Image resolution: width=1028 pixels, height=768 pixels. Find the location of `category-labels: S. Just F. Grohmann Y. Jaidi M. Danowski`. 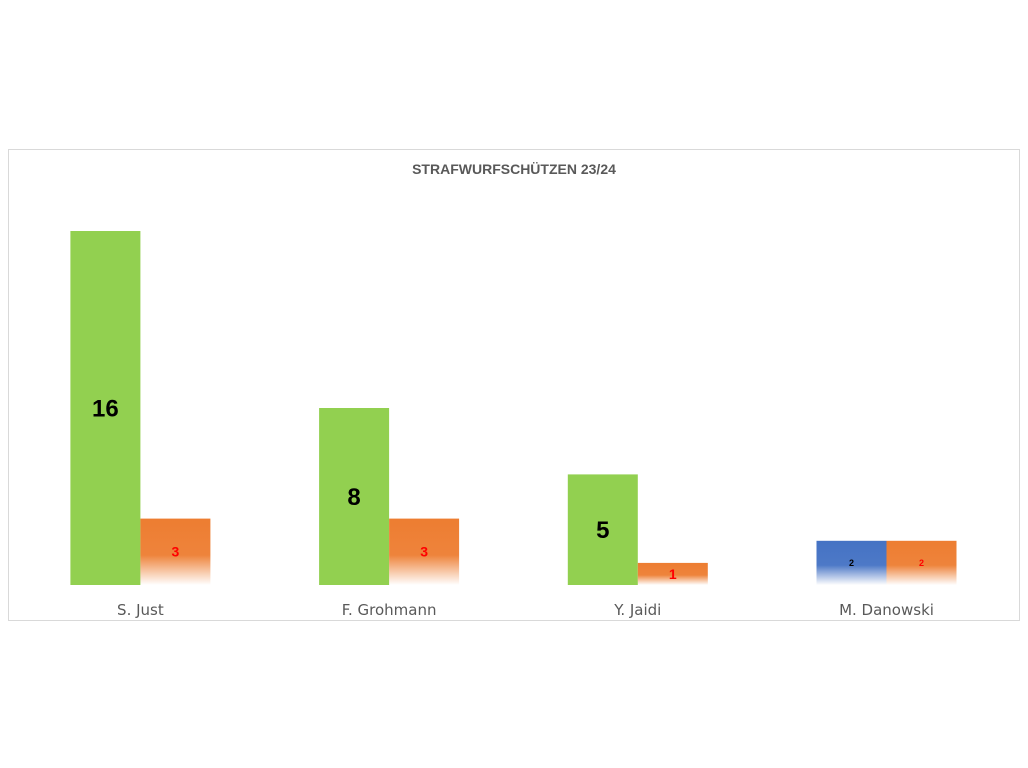

category-labels: S. Just F. Grohmann Y. Jaidi M. Danowski is located at coordinates (525, 610).